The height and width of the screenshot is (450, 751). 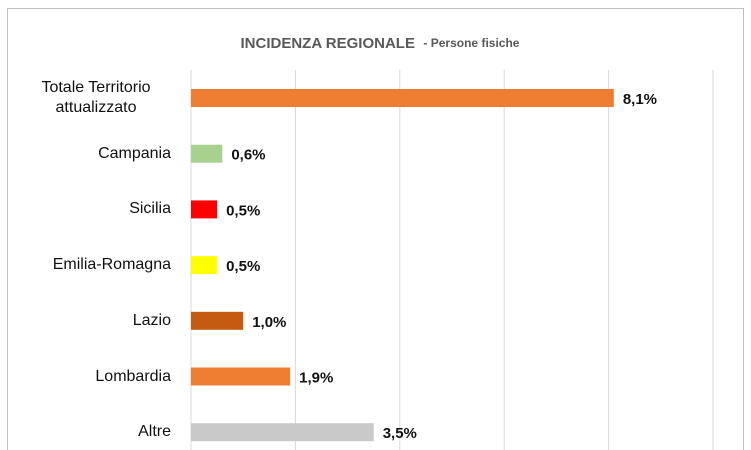 What do you see at coordinates (471, 43) in the screenshot?
I see `chart-subtitle: - Persone fisiche` at bounding box center [471, 43].